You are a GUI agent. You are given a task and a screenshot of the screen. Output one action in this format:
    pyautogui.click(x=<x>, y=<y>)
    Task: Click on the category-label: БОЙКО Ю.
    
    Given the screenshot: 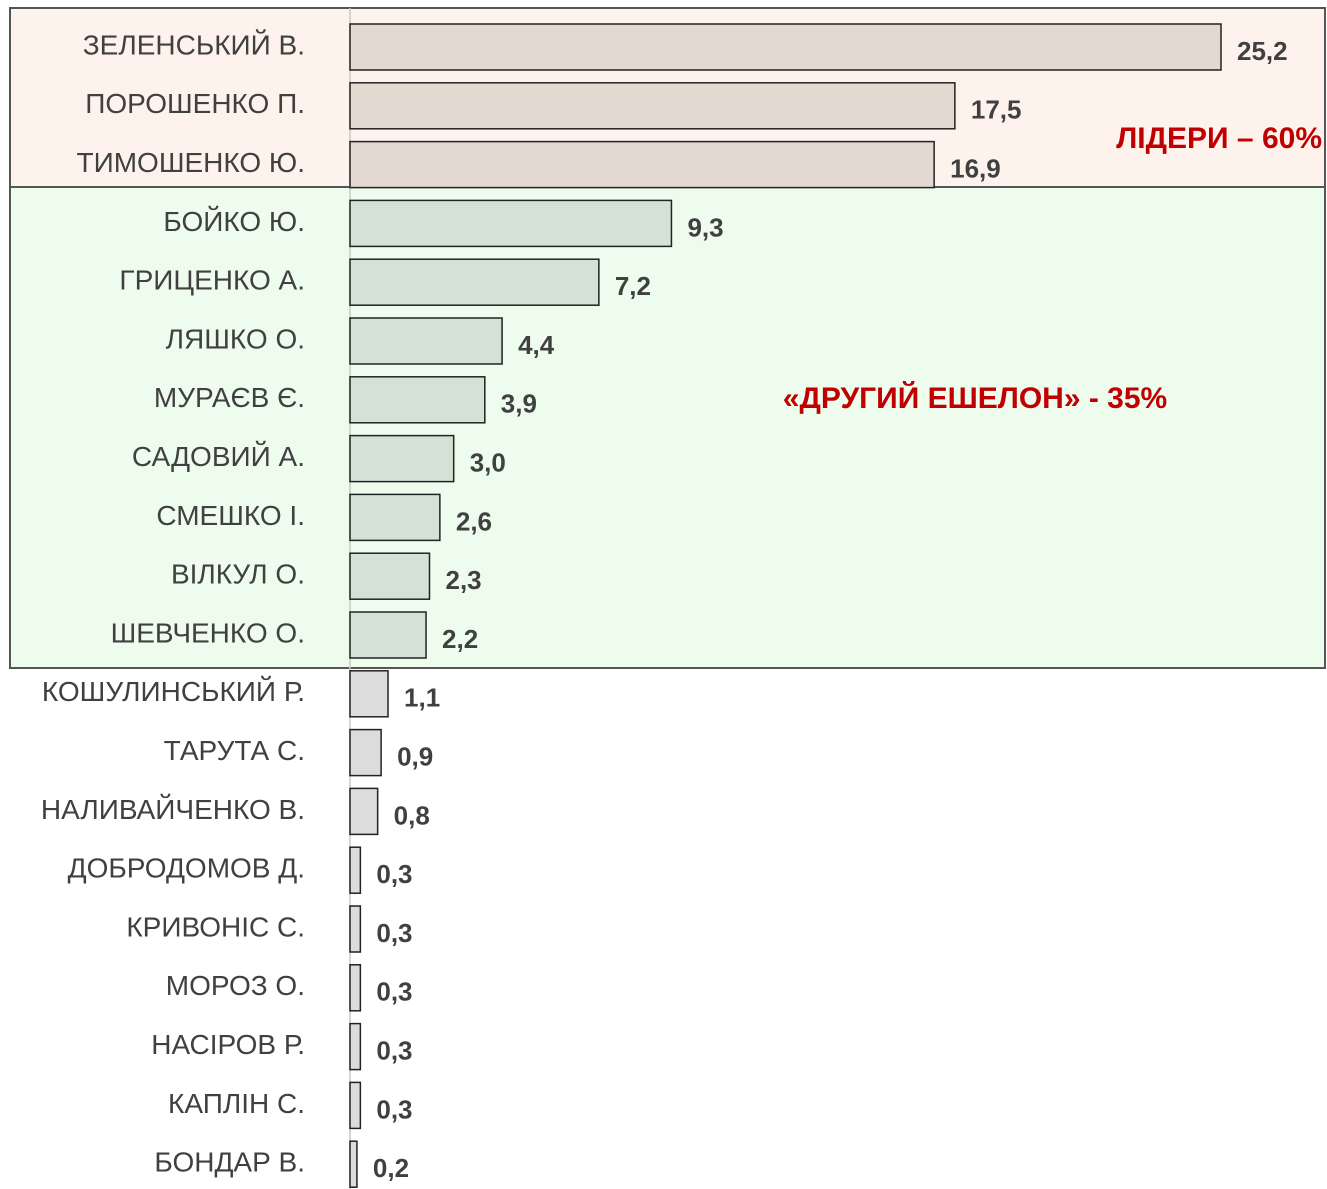 What is the action you would take?
    pyautogui.click(x=234, y=221)
    